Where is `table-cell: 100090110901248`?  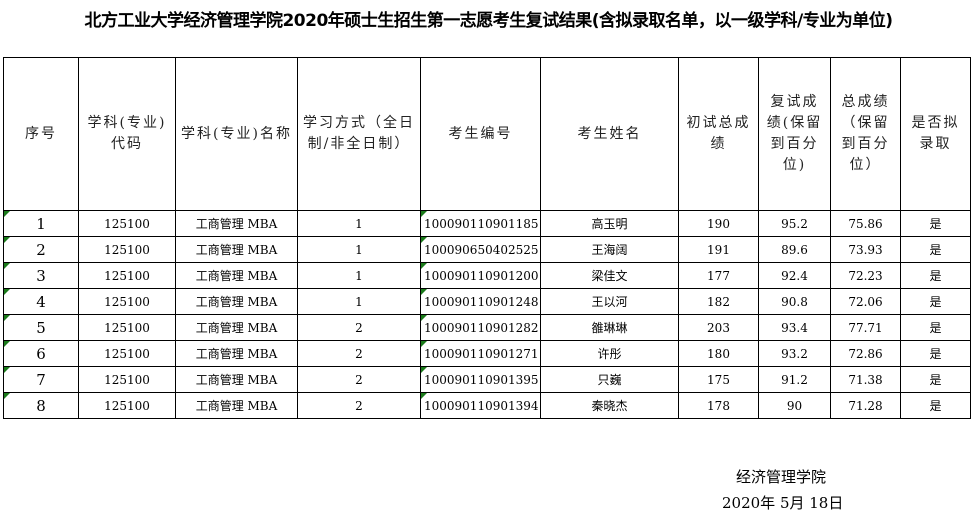 table-cell: 100090110901248 is located at coordinates (480, 301).